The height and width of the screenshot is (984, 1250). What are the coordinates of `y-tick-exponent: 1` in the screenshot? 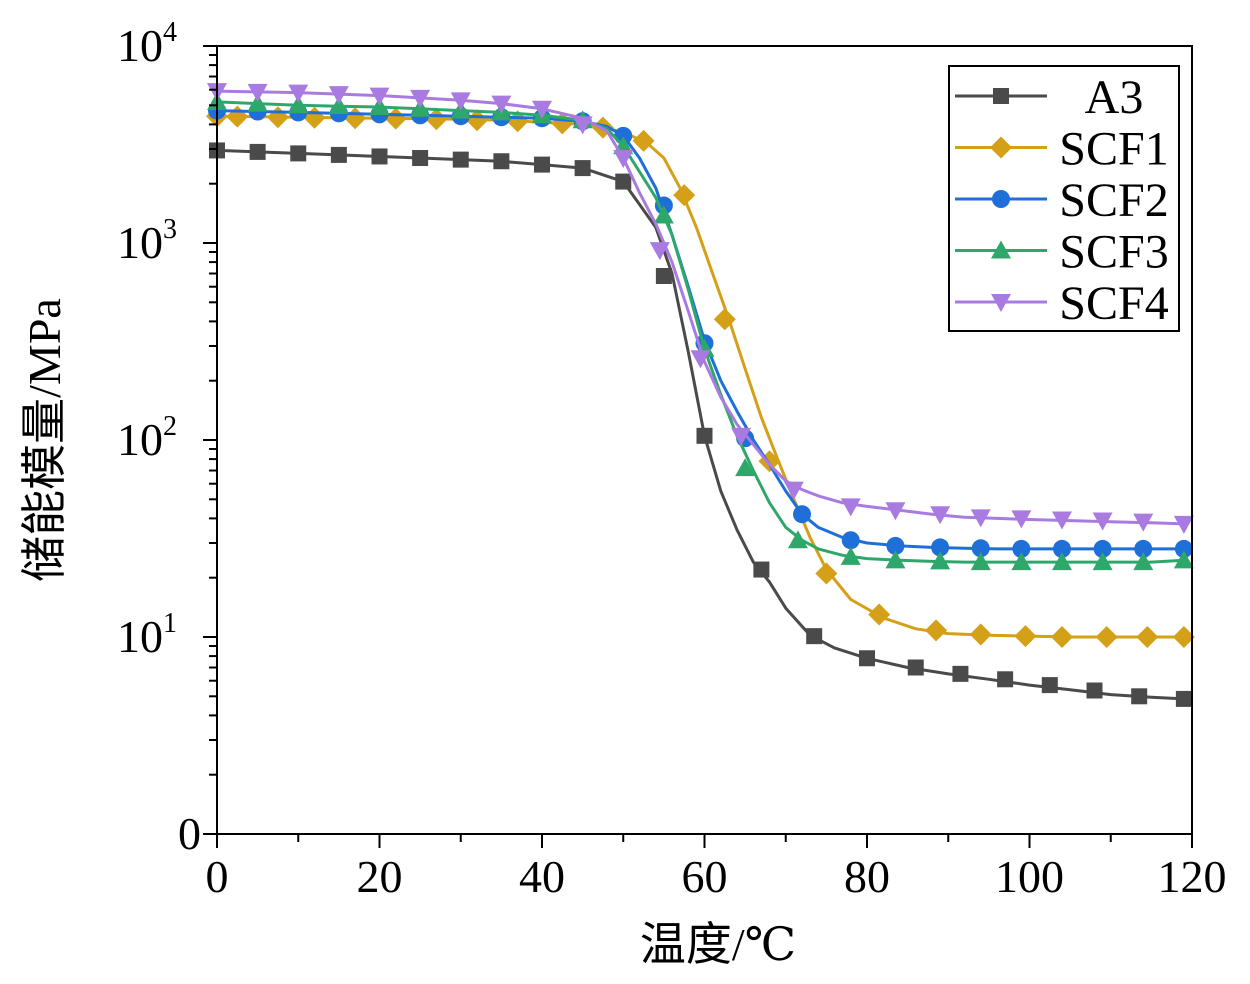 It's located at (170, 623).